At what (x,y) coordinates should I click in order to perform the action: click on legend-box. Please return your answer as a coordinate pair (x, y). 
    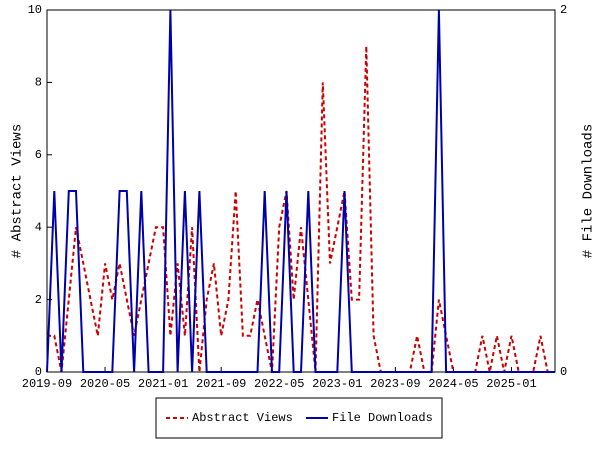
    Looking at the image, I should click on (299, 418).